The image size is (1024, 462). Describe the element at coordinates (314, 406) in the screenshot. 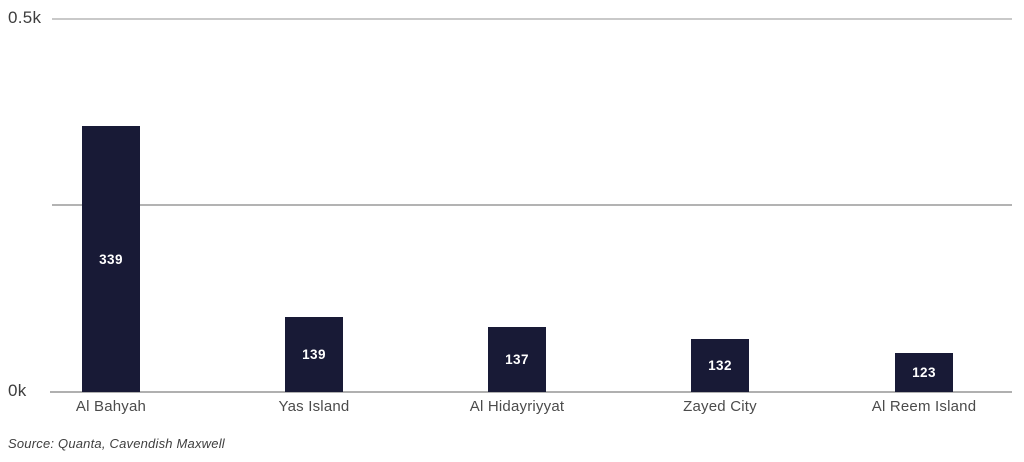

I see `category-label: Yas Island` at that location.